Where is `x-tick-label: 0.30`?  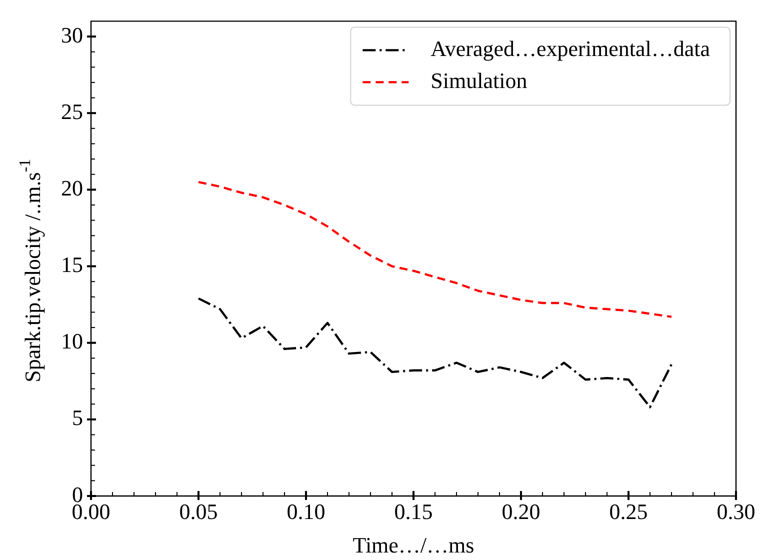 x-tick-label: 0.30 is located at coordinates (736, 511).